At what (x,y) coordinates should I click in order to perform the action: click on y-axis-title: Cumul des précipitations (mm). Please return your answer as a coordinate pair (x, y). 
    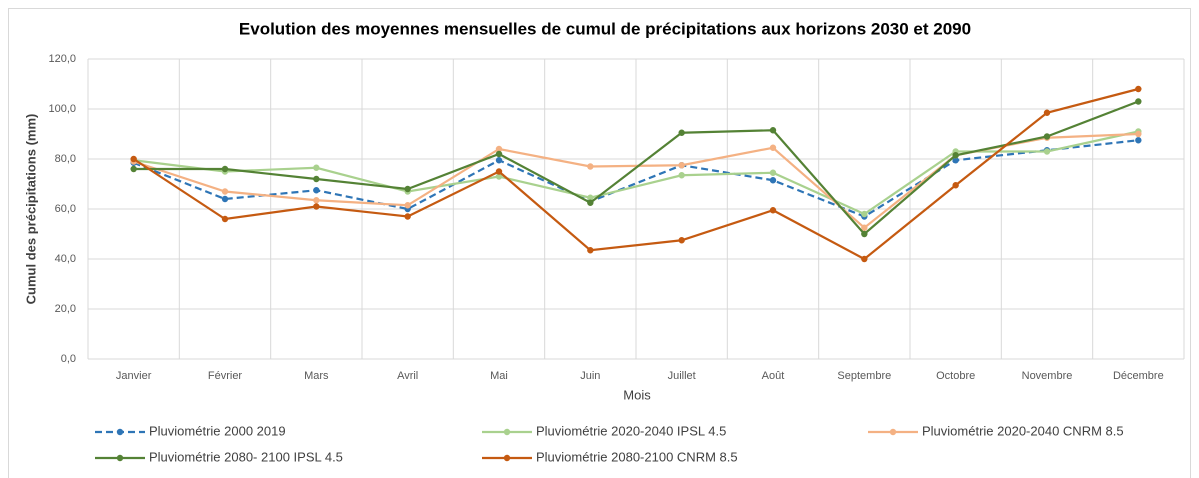
    Looking at the image, I should click on (30, 209).